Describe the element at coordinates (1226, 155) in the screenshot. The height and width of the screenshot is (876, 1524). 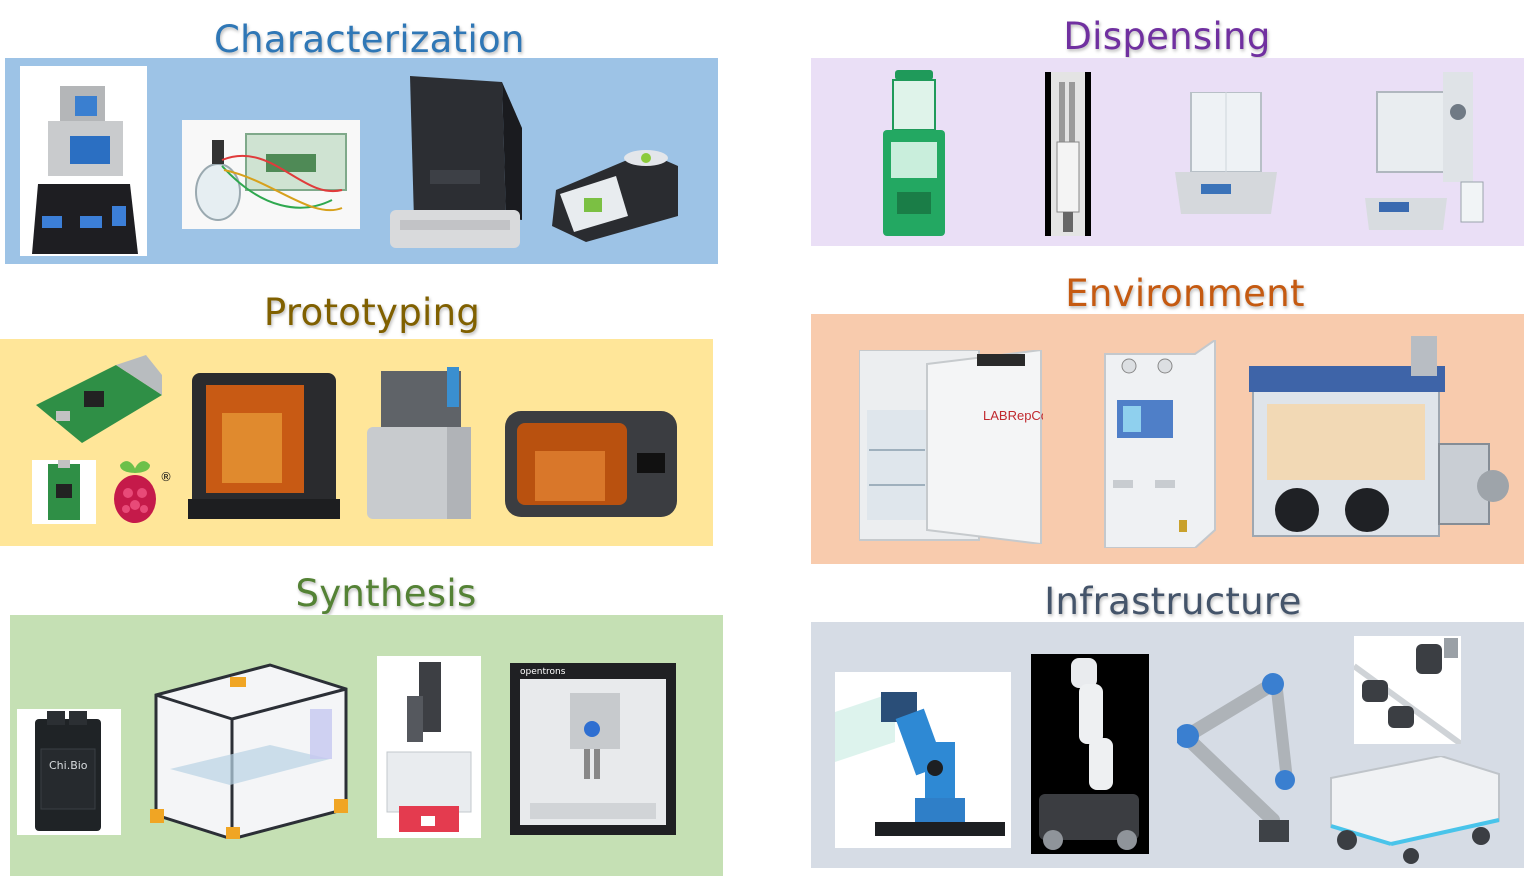
I see `analytical-balance` at that location.